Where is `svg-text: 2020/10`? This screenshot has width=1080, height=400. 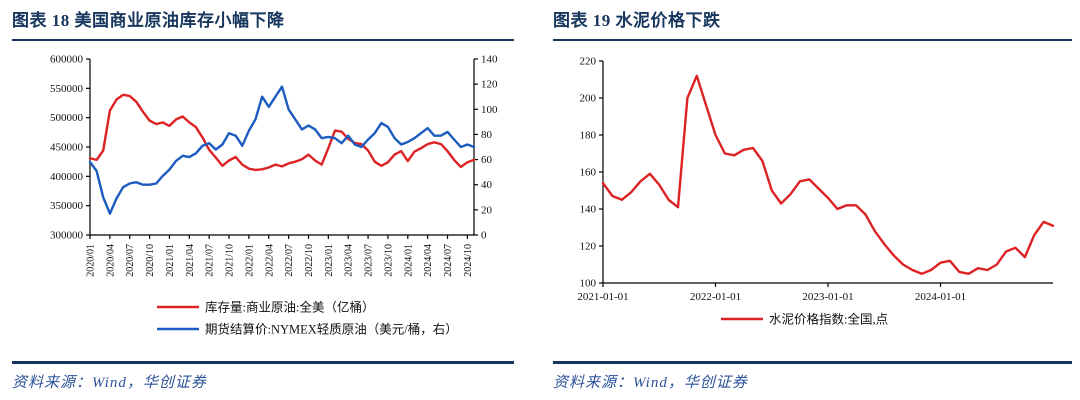
svg-text: 2020/10 is located at coordinates (150, 260).